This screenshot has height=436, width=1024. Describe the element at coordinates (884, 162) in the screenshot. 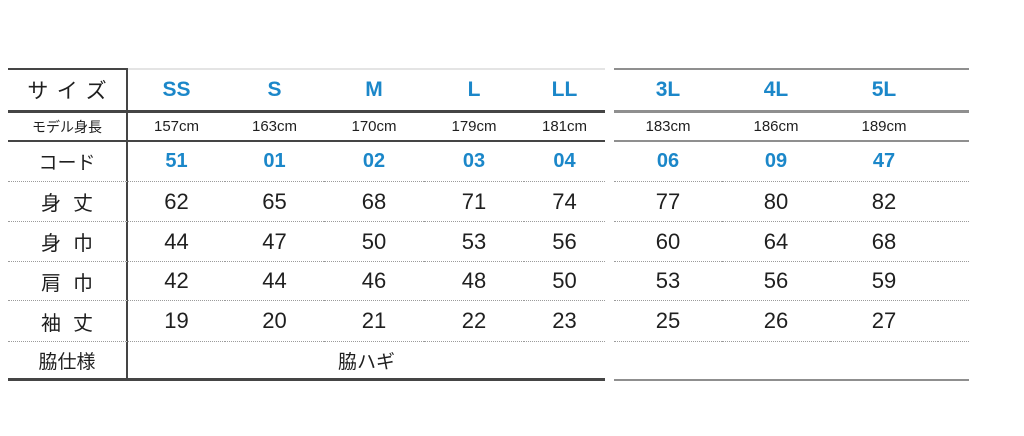

I see `code-cell: 47` at that location.